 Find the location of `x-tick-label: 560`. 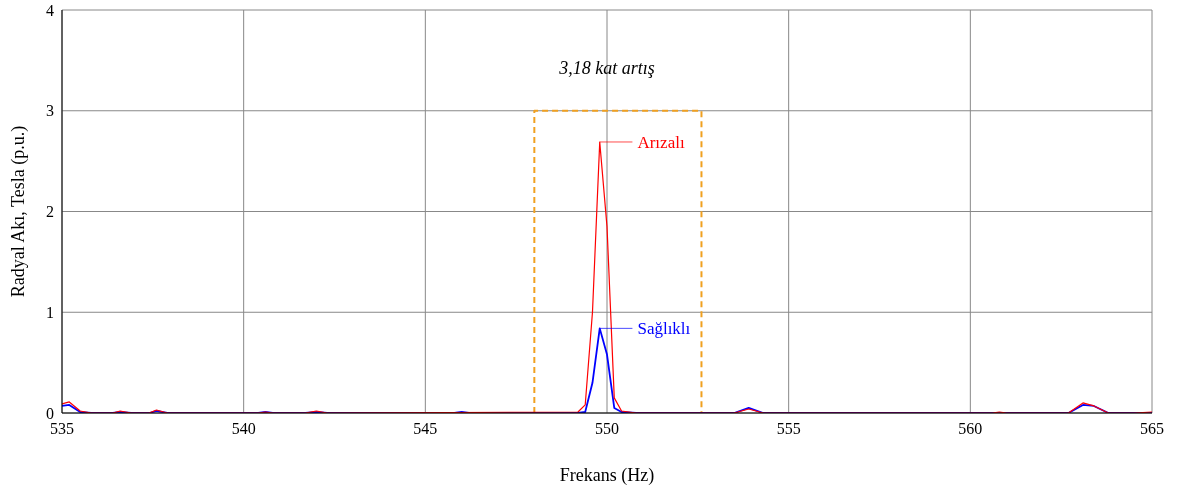

x-tick-label: 560 is located at coordinates (970, 429).